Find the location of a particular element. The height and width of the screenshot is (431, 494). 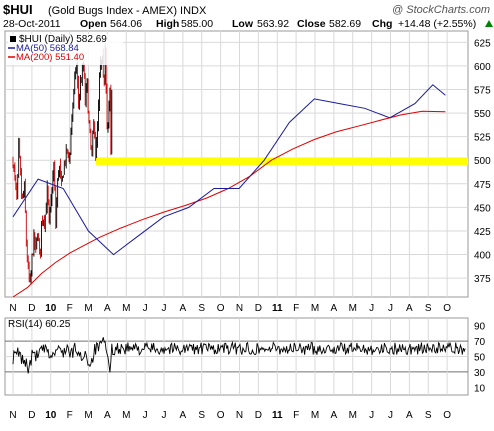

price-y-tick-label: 600 is located at coordinates (482, 67).